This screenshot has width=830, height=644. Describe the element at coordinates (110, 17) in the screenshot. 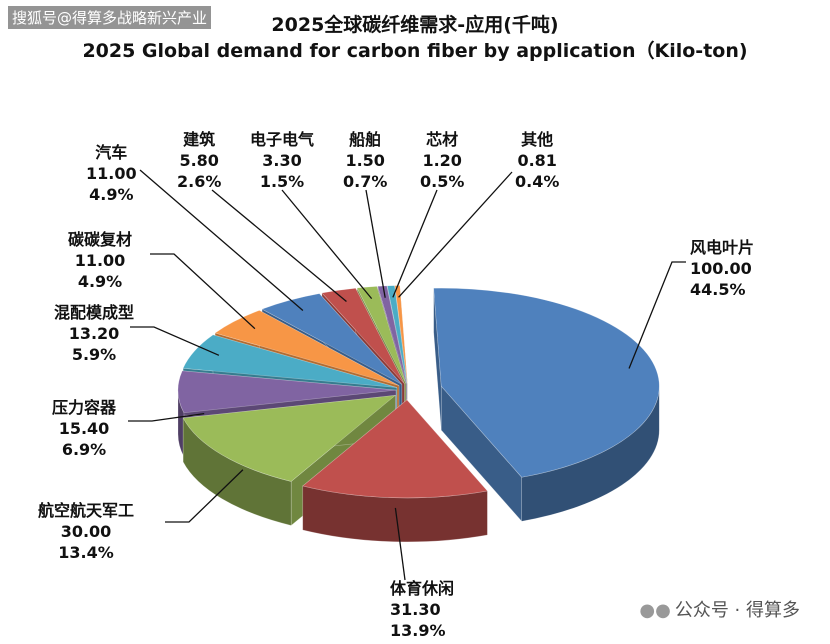

I see `watermark-top: 搜狐号@得算多战略新兴产业` at that location.